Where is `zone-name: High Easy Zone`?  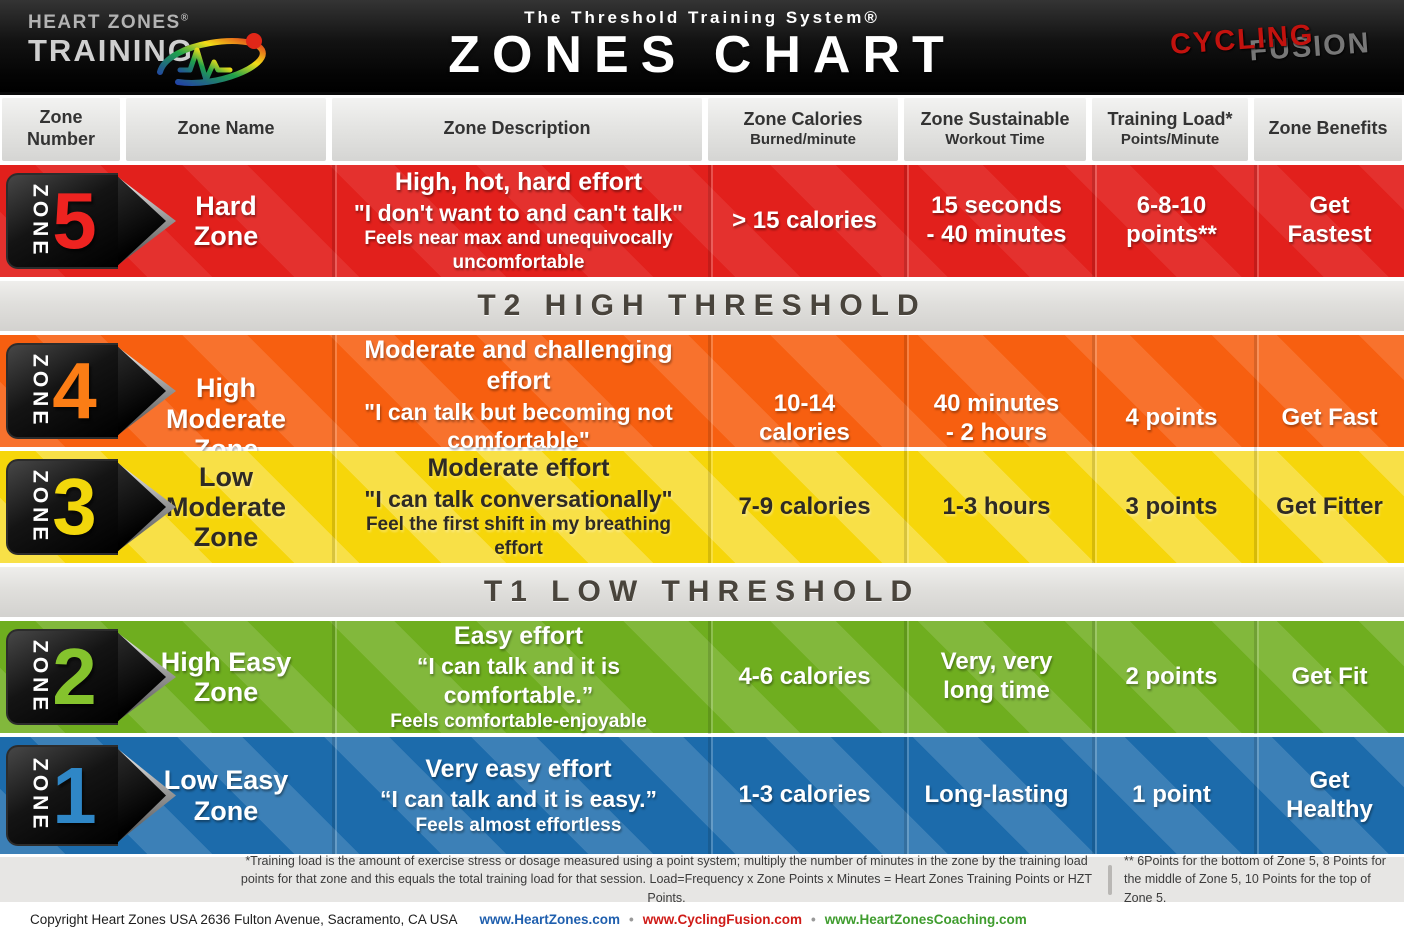
zone-name: High Easy Zone is located at coordinates (226, 677).